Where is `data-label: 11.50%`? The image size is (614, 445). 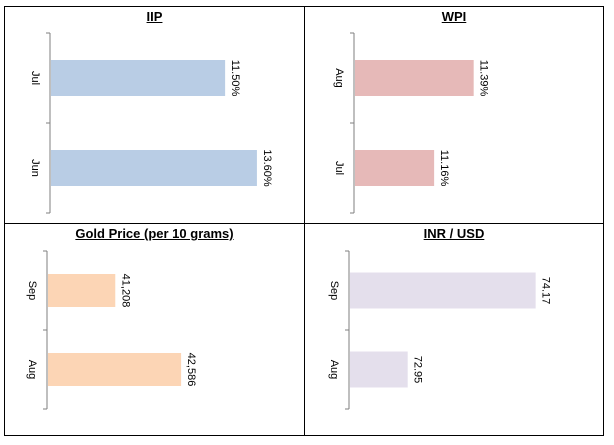 data-label: 11.50% is located at coordinates (235, 78).